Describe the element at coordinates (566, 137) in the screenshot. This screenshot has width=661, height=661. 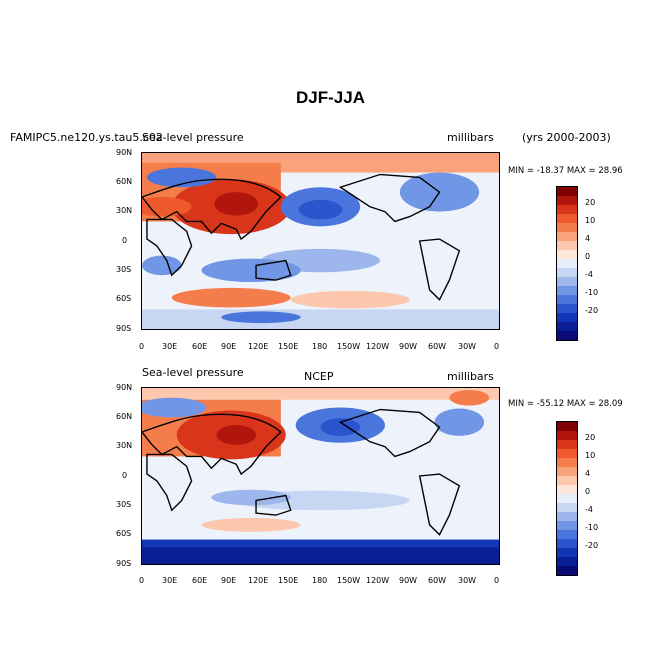
I see `years-label: (yrs 2000-2003)` at that location.